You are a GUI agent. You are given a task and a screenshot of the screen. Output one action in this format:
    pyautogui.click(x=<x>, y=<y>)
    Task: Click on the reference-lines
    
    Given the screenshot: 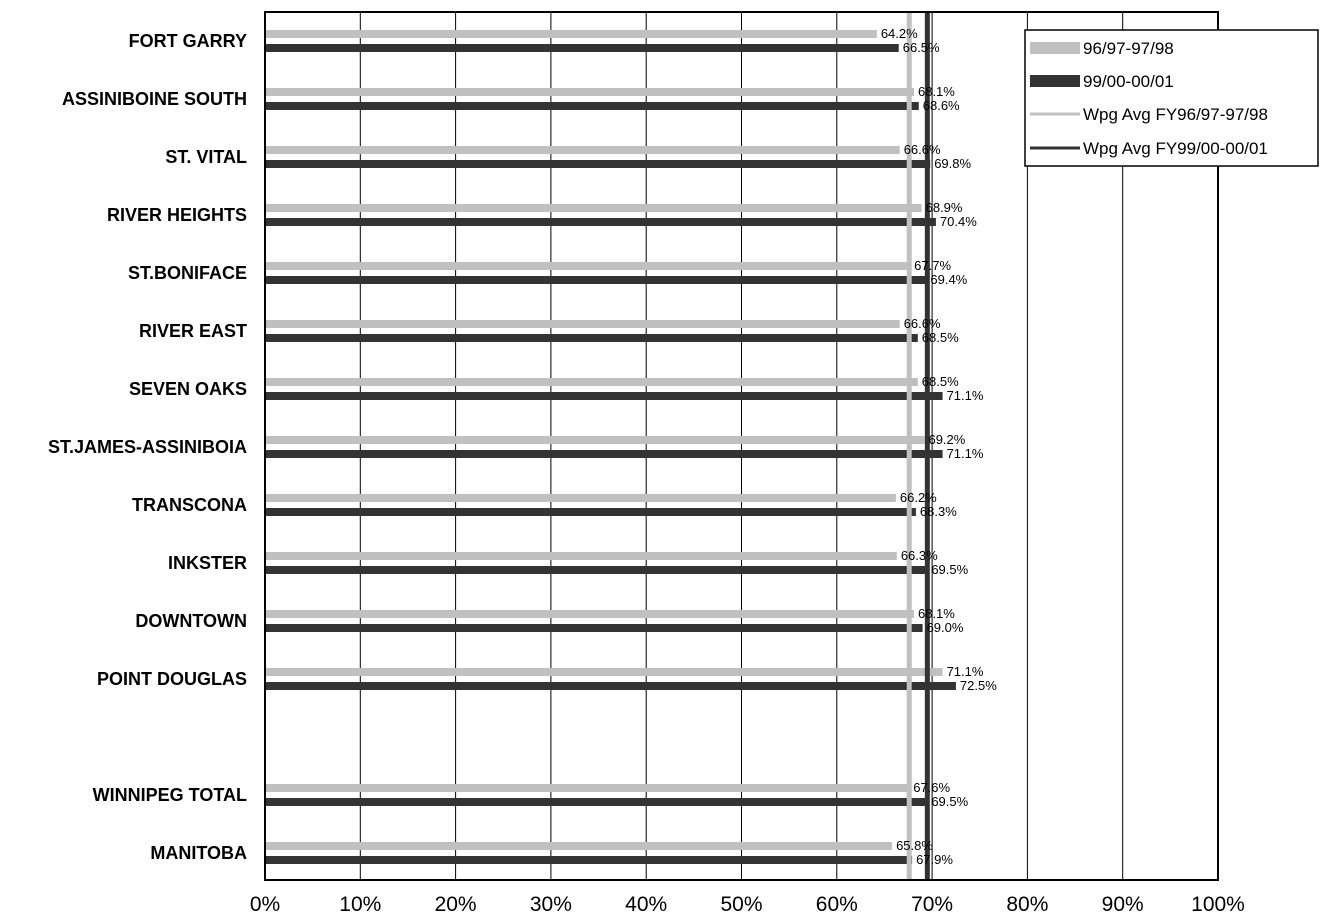 What is the action you would take?
    pyautogui.click(x=918, y=446)
    